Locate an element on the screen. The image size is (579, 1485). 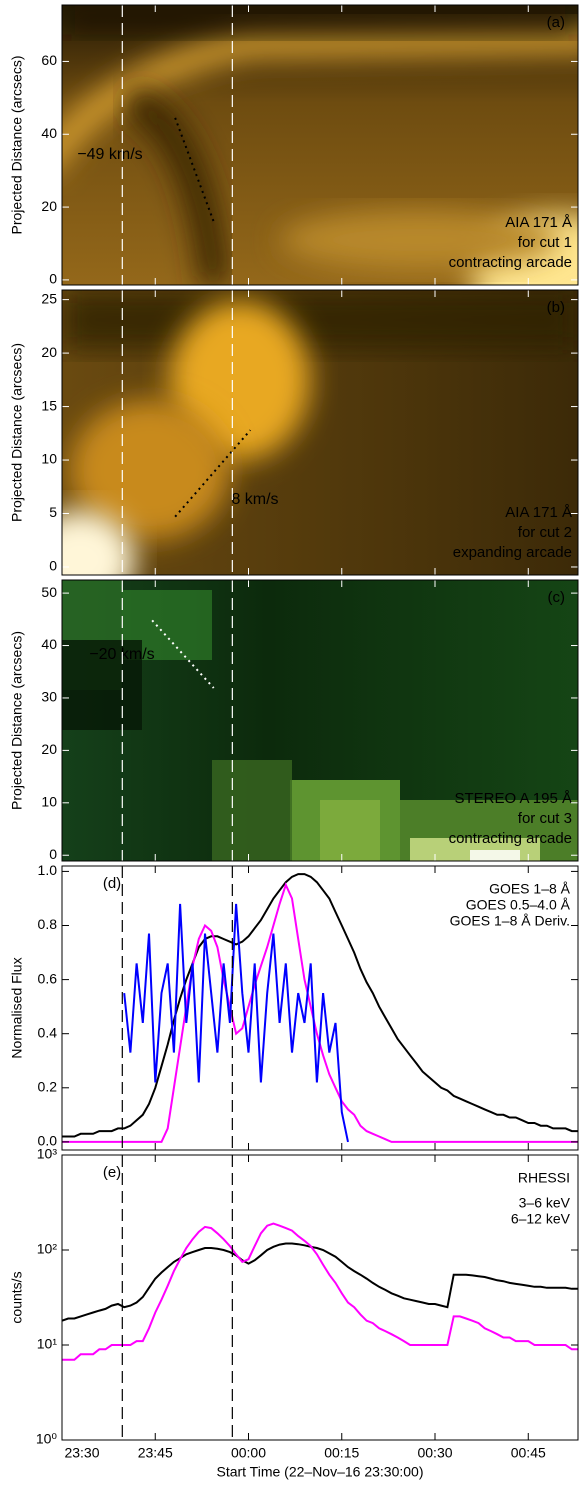
y-tick-label: 10³ is located at coordinates (47, 1154).